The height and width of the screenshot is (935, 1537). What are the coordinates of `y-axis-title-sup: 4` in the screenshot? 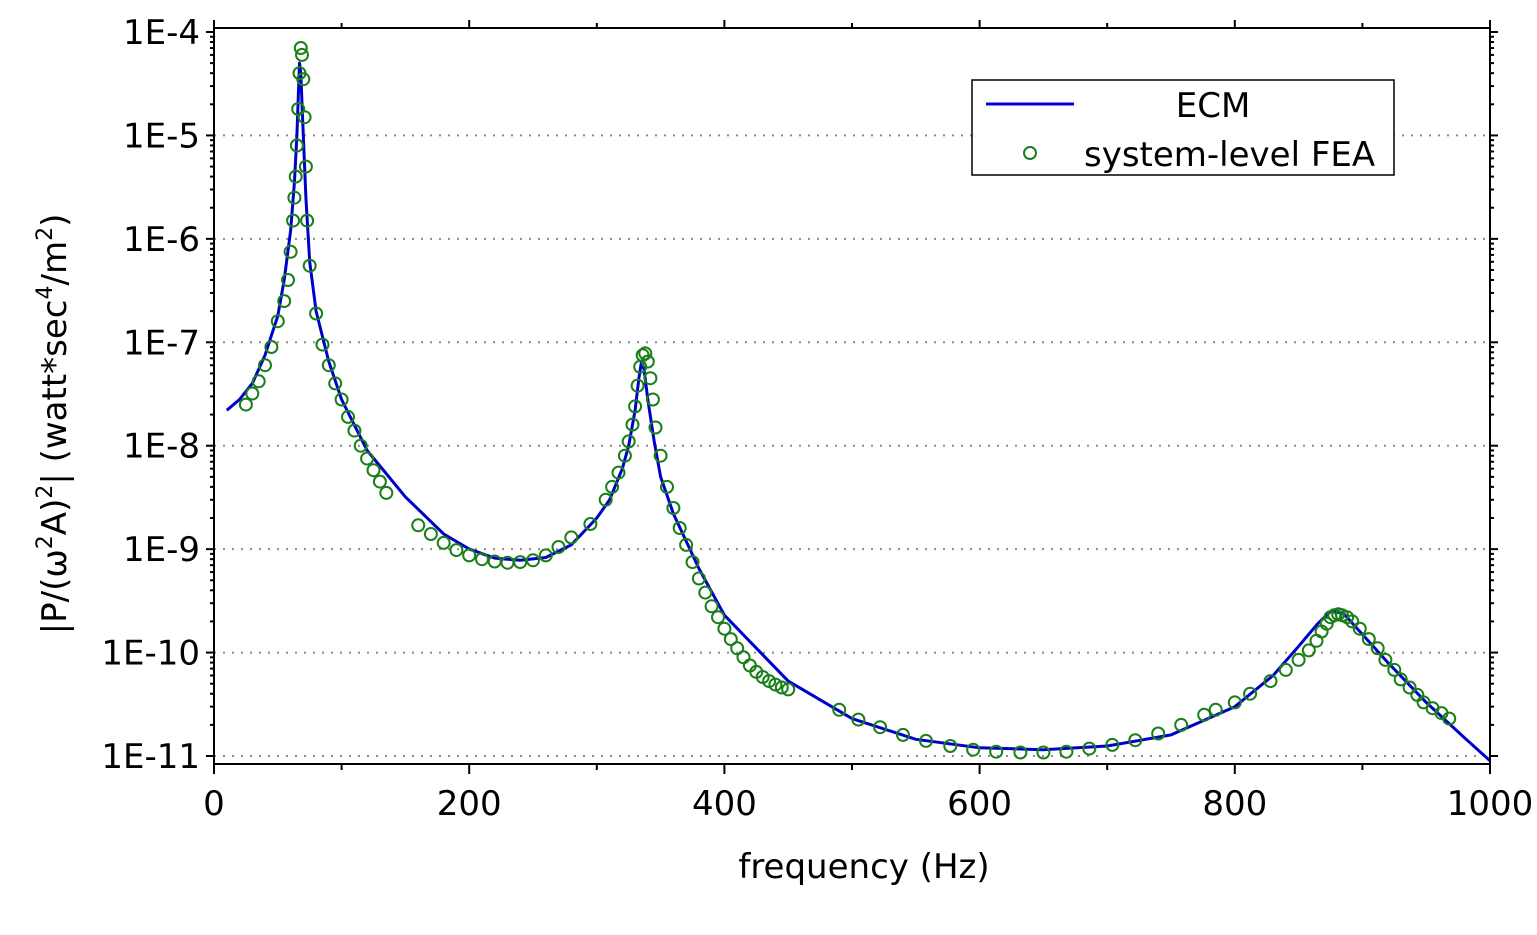 It's located at (45, 292).